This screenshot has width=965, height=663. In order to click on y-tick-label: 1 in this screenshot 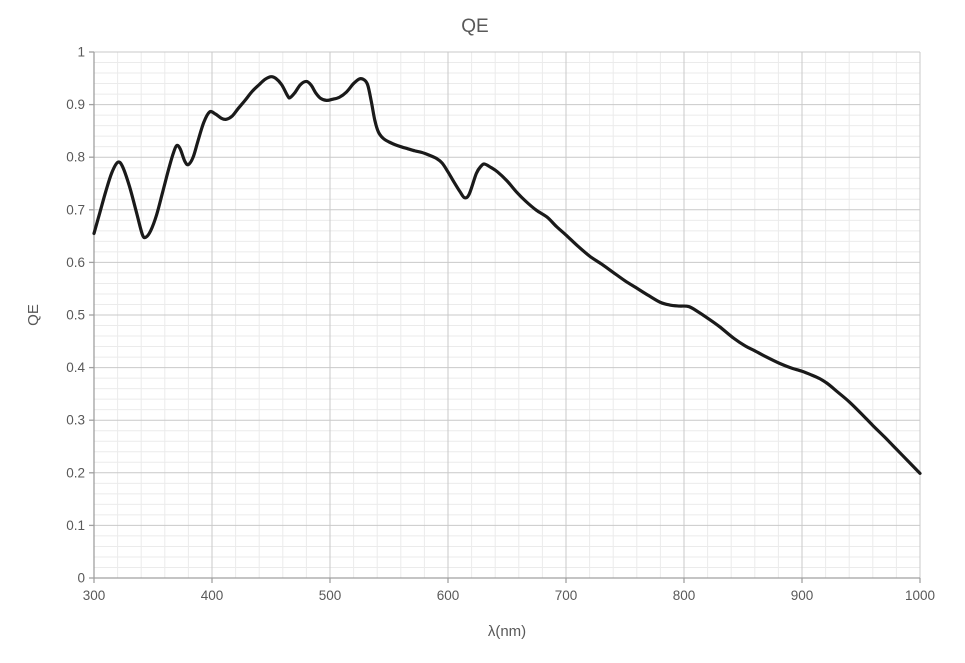, I will do `click(81, 52)`.